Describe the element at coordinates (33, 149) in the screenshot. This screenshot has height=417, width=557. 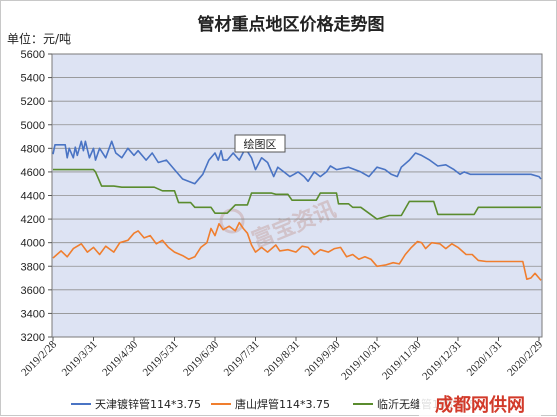
I see `y-tick-label: 4800` at that location.